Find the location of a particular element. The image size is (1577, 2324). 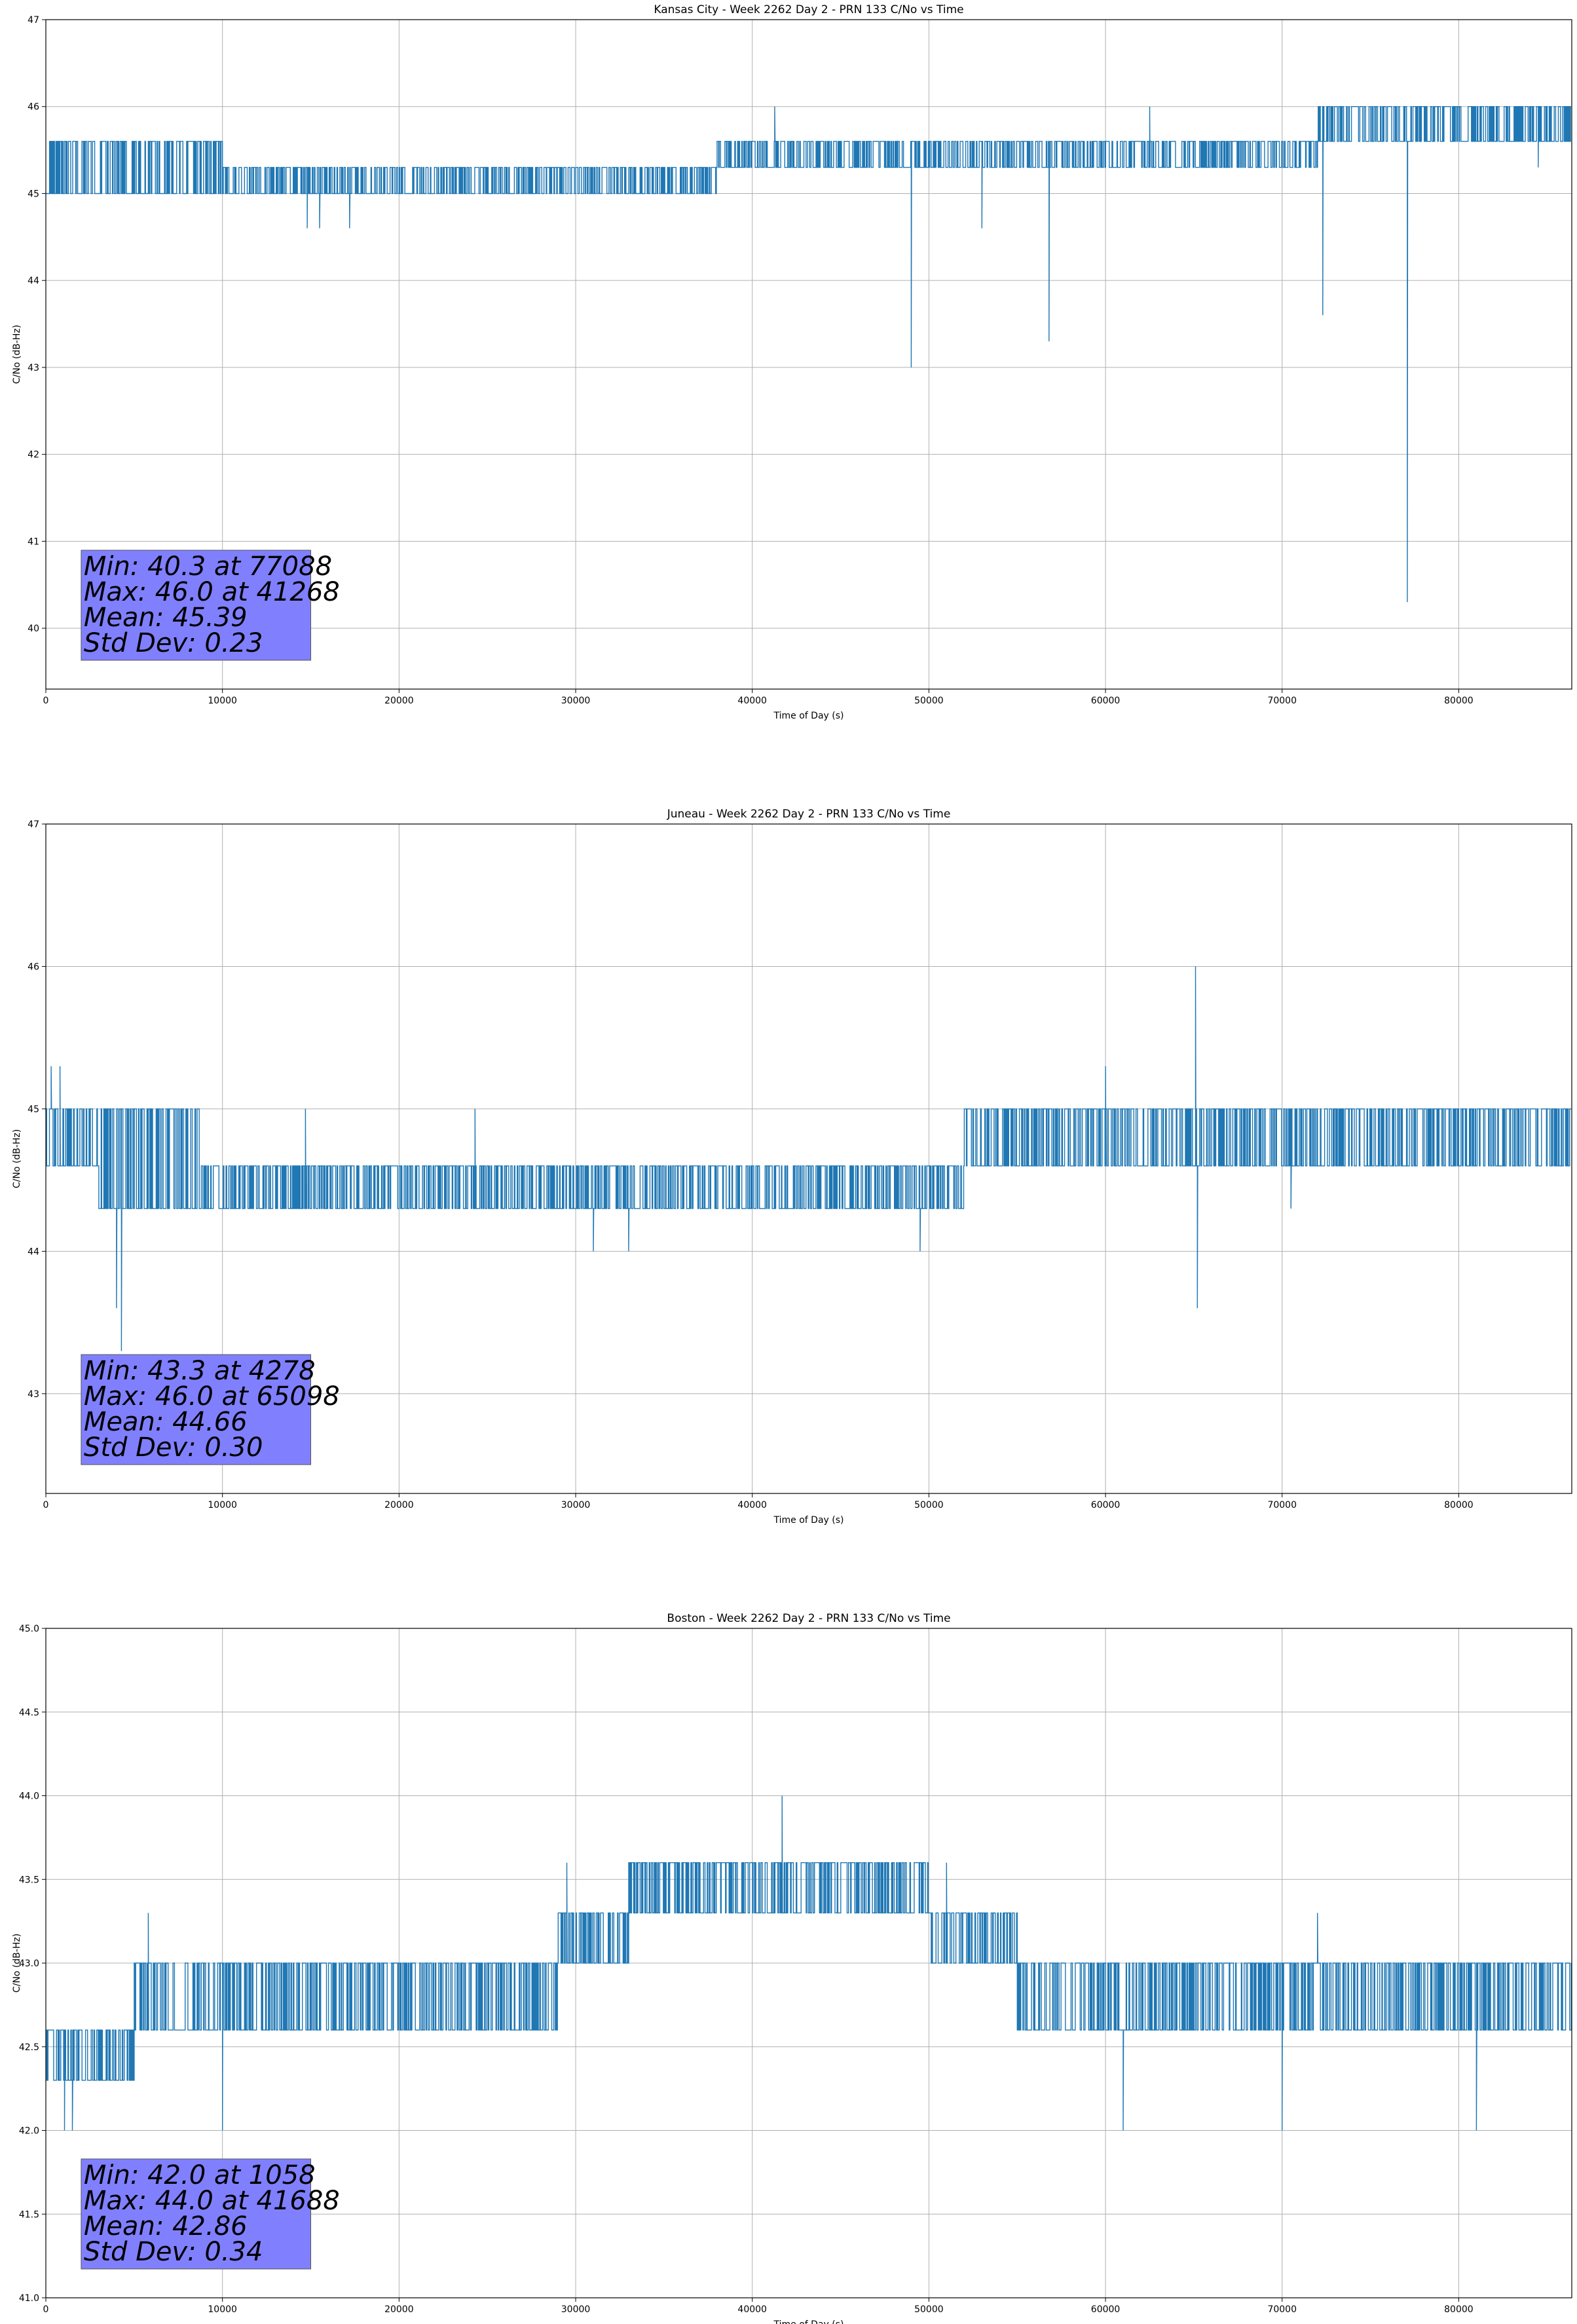

y-tick-label: 41 is located at coordinates (33, 541).